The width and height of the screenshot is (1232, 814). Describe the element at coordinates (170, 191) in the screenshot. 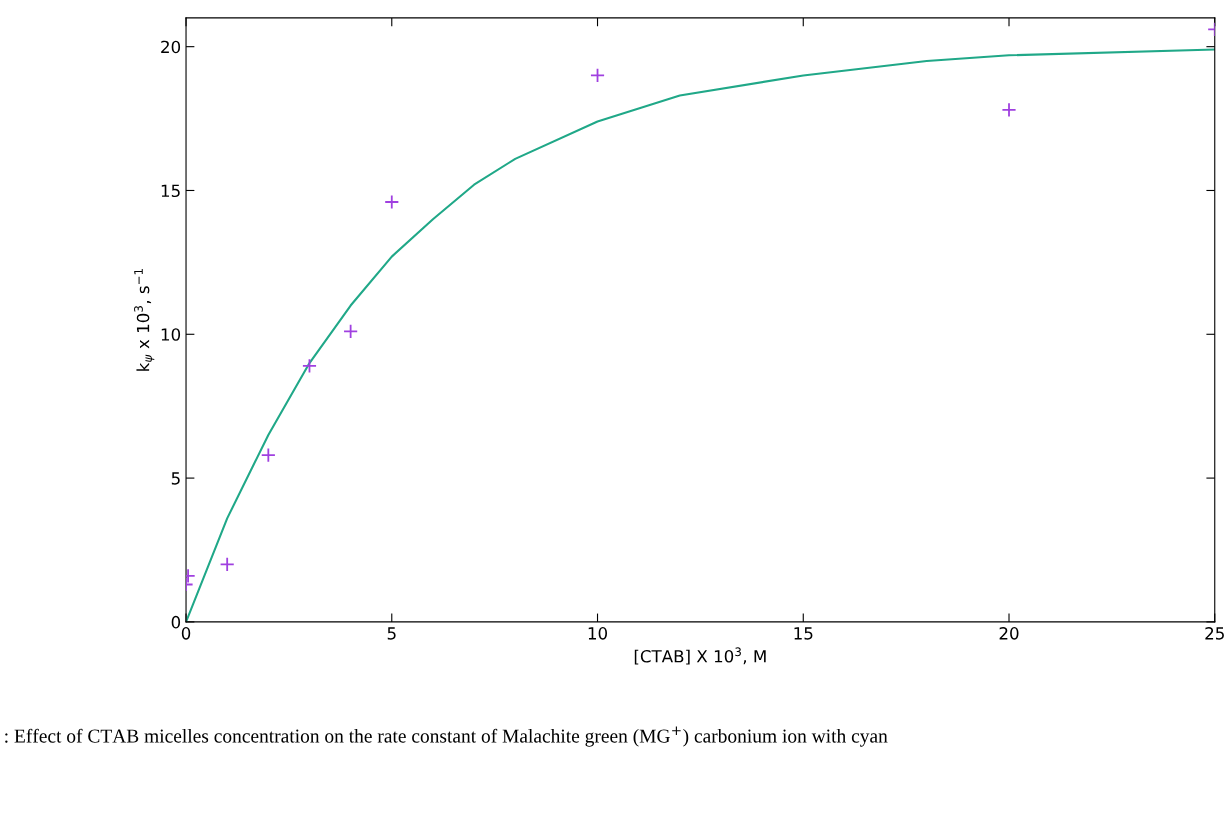

I see `y-tick-label: 15` at that location.